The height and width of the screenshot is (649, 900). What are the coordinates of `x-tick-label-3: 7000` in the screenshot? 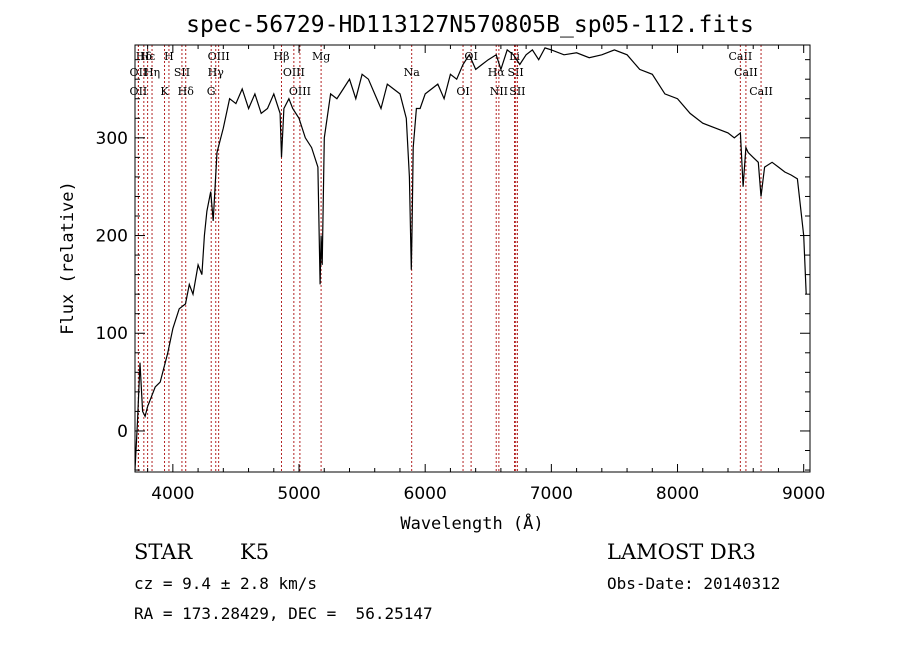 It's located at (551, 494).